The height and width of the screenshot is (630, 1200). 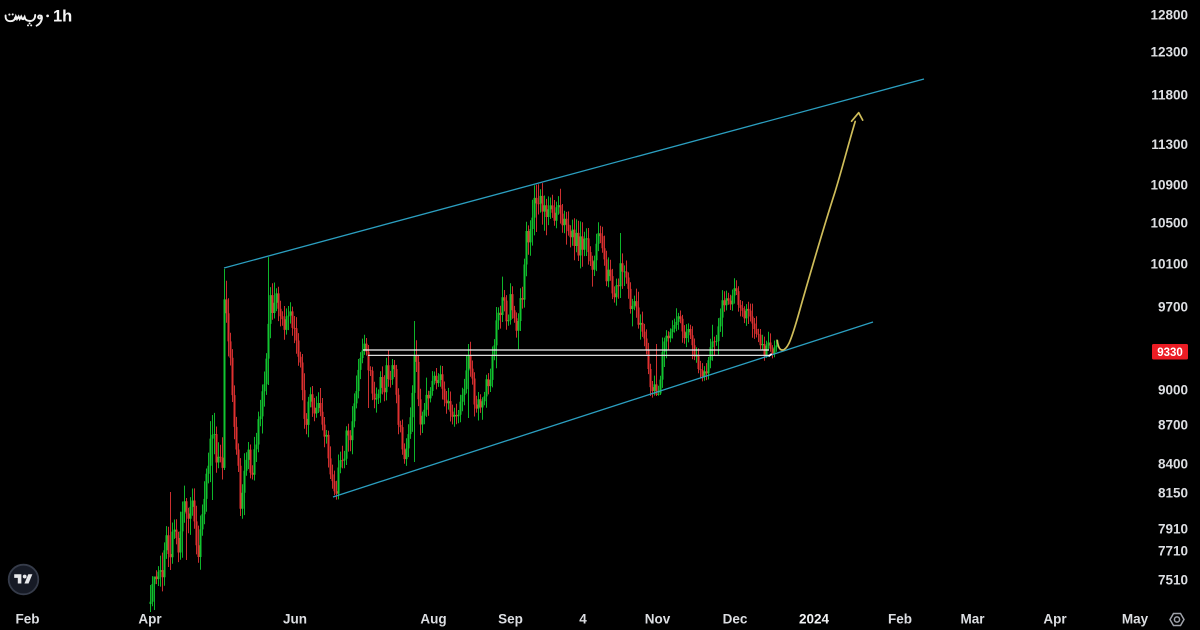 What do you see at coordinates (1173, 493) in the screenshot?
I see `svg-text: 8150` at bounding box center [1173, 493].